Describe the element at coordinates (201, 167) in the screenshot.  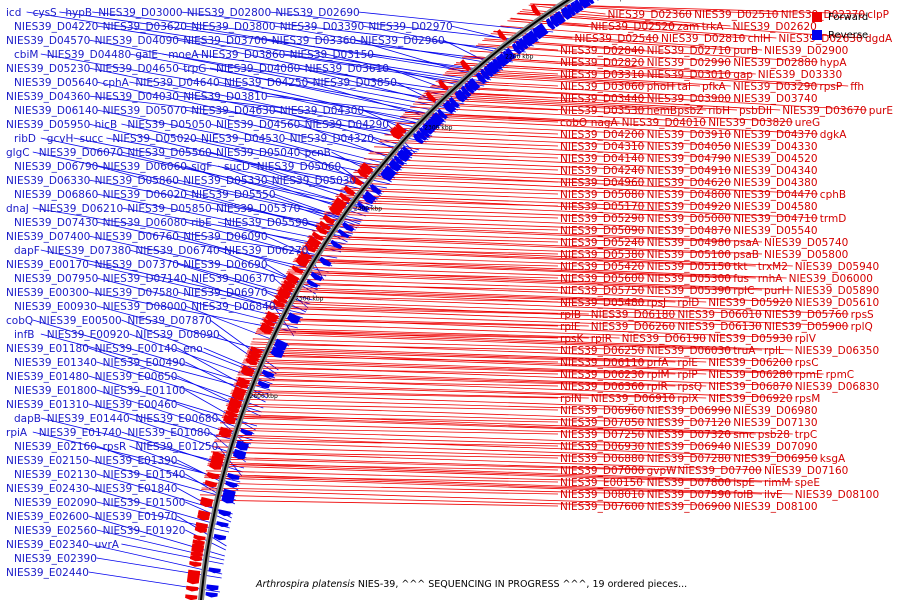
I see `reverse-gene-label: sigF` at that location.